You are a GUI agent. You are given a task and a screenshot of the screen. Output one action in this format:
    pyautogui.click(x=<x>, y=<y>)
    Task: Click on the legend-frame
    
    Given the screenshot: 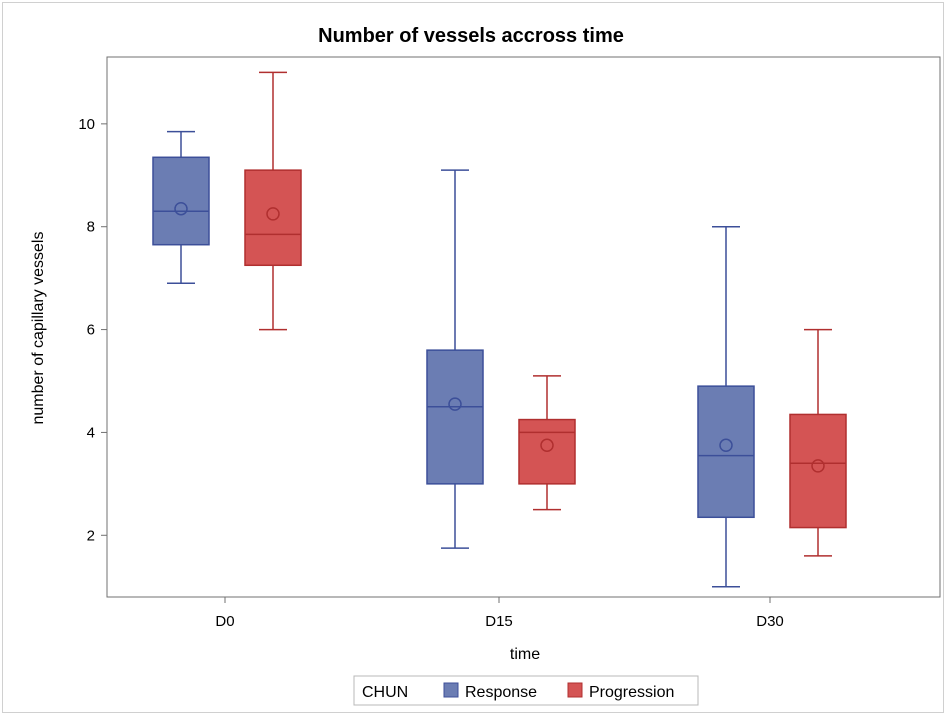 What is the action you would take?
    pyautogui.click(x=526, y=690)
    